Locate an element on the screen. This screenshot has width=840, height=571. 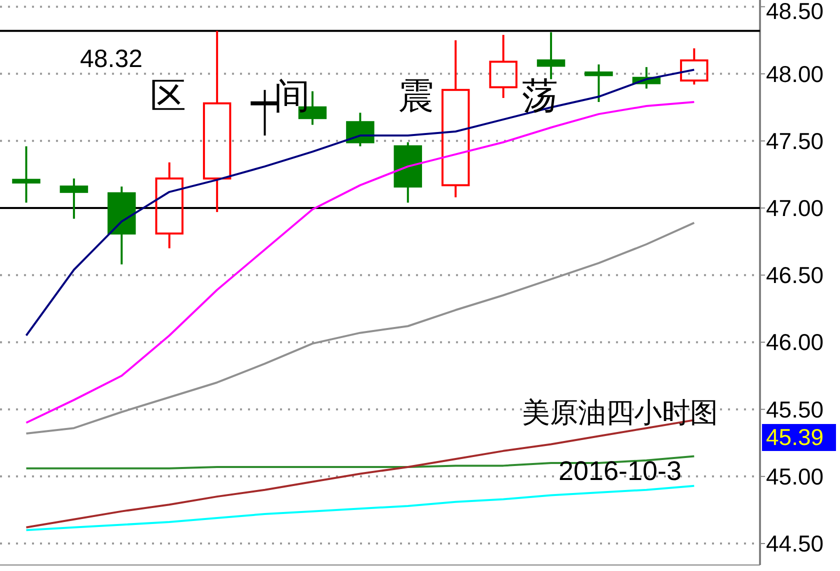
y-tick-label: 45.00 is located at coordinates (795, 476).